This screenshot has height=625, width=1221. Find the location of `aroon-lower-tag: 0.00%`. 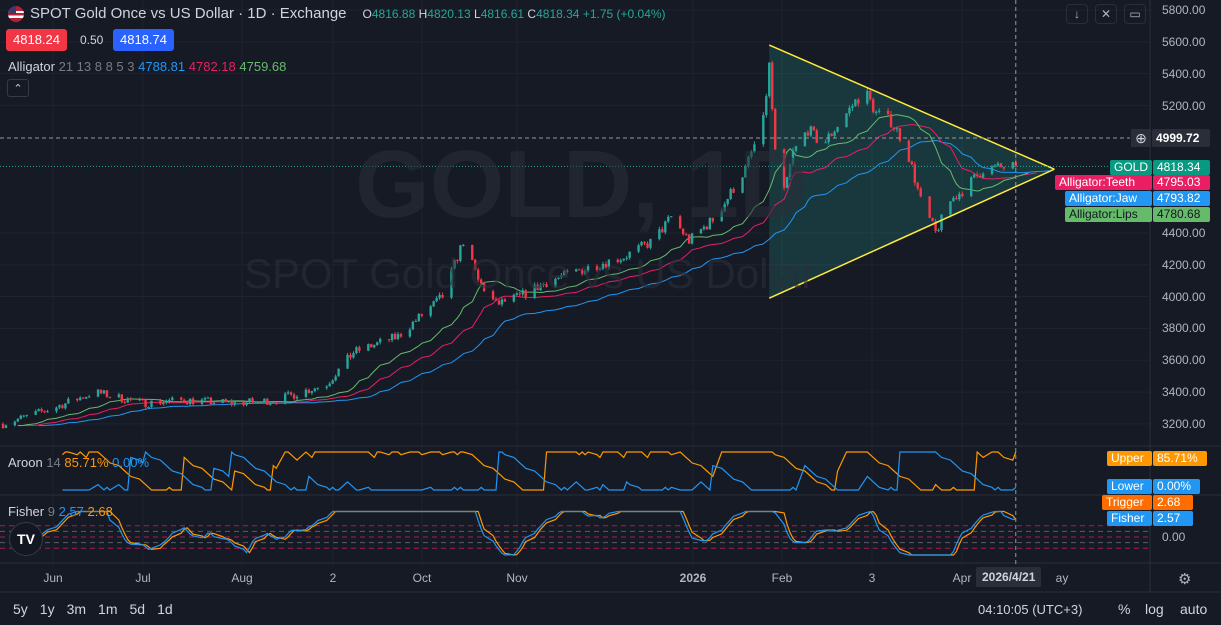

aroon-lower-tag: 0.00% is located at coordinates (1176, 486).